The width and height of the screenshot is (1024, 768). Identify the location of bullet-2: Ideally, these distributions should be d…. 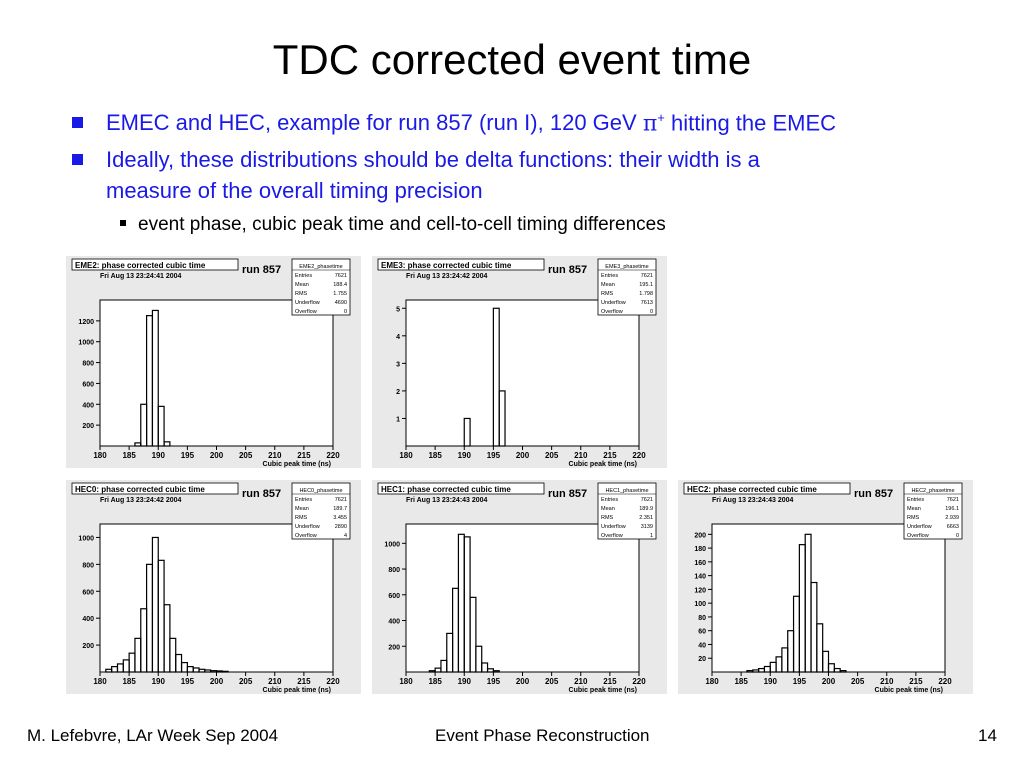
(416, 175).